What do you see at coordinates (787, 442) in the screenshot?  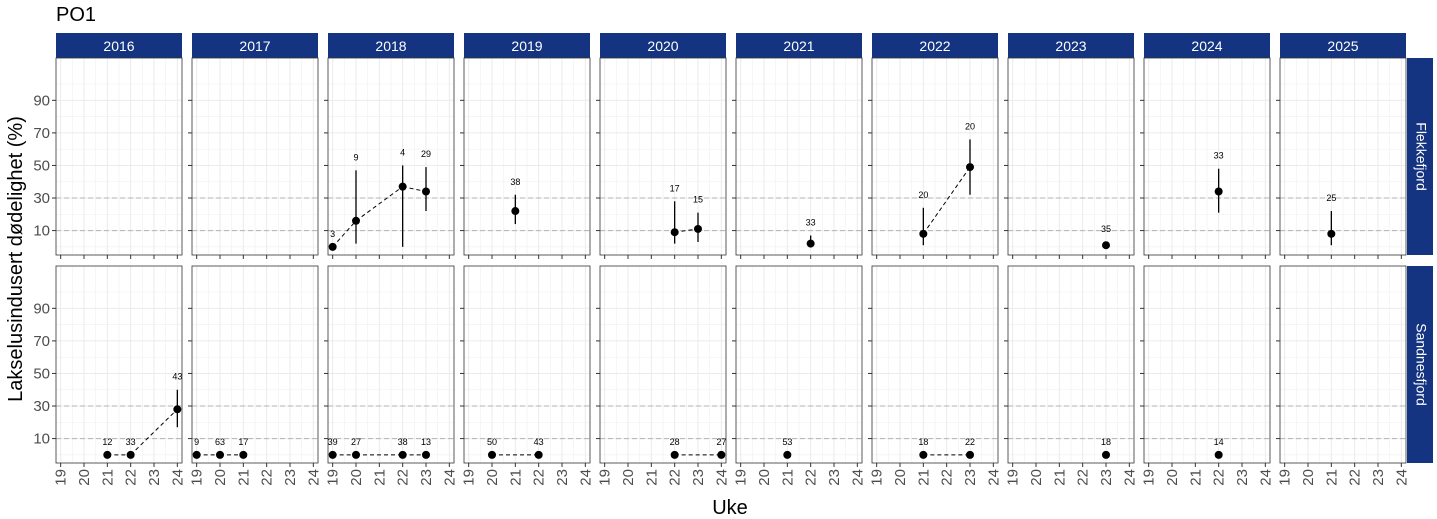 I see `sample-size-label: 53` at bounding box center [787, 442].